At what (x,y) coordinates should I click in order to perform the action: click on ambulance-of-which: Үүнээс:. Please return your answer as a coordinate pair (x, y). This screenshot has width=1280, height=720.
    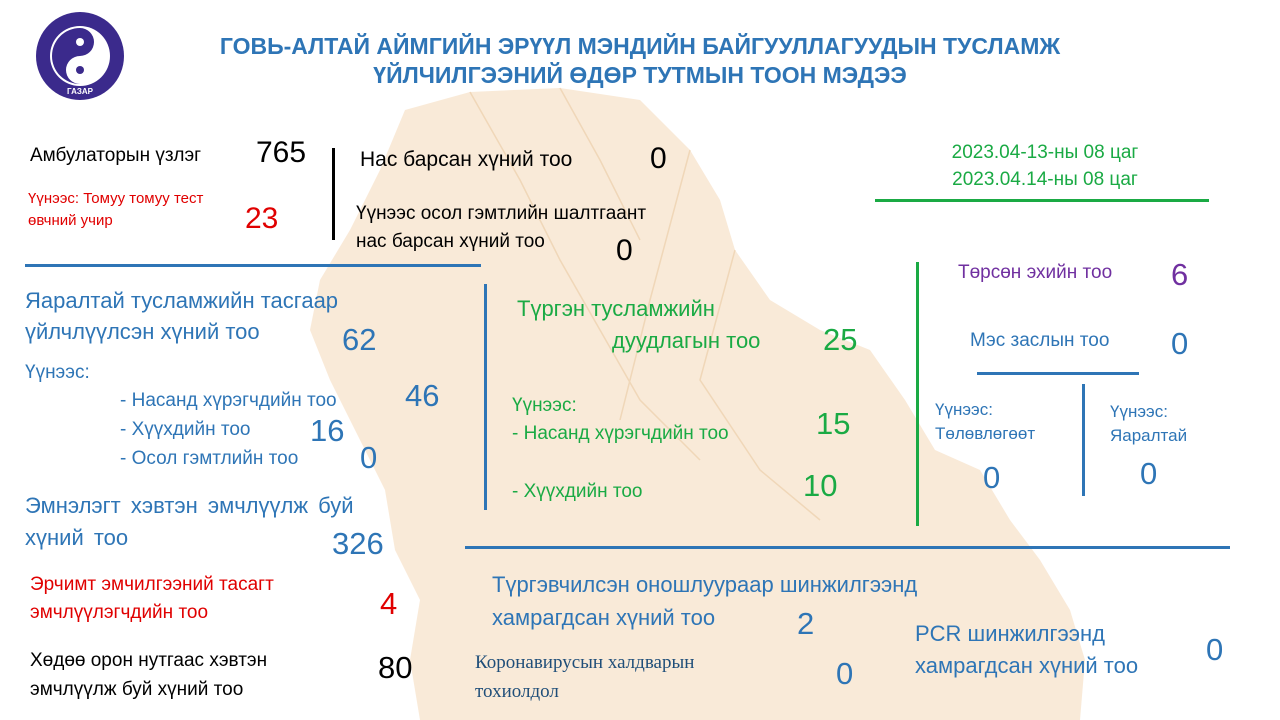
    Looking at the image, I should click on (544, 405).